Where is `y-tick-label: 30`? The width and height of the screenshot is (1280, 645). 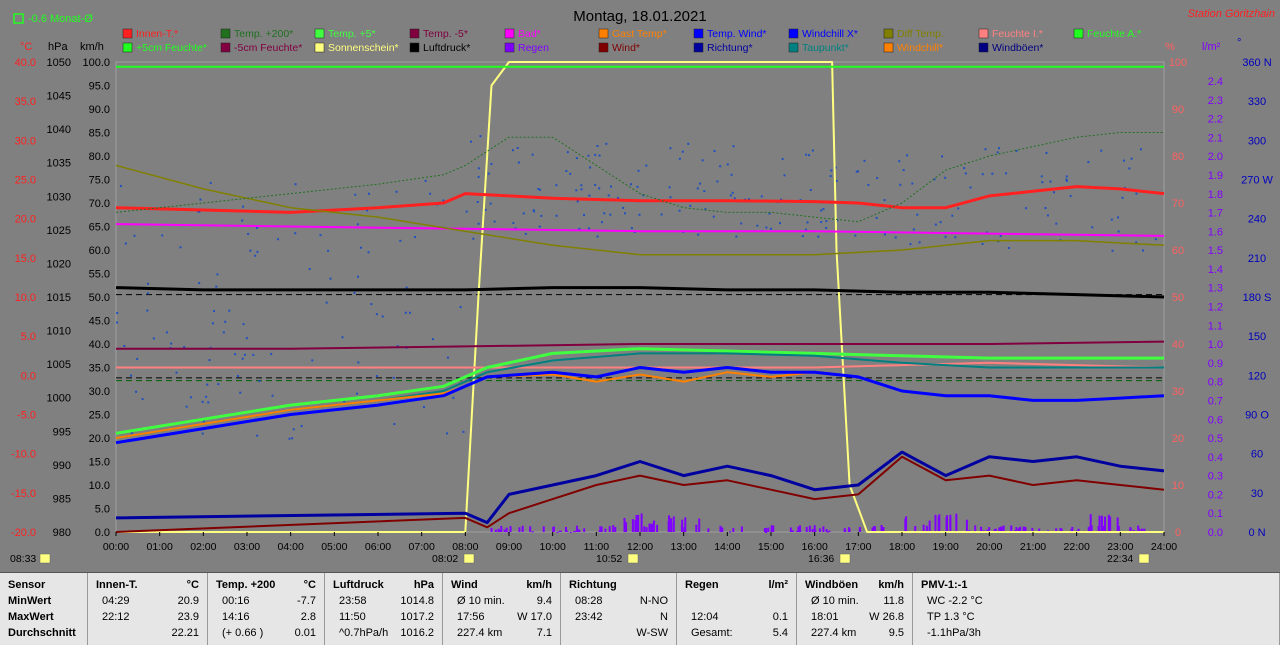 y-tick-label: 30 is located at coordinates (1257, 494).